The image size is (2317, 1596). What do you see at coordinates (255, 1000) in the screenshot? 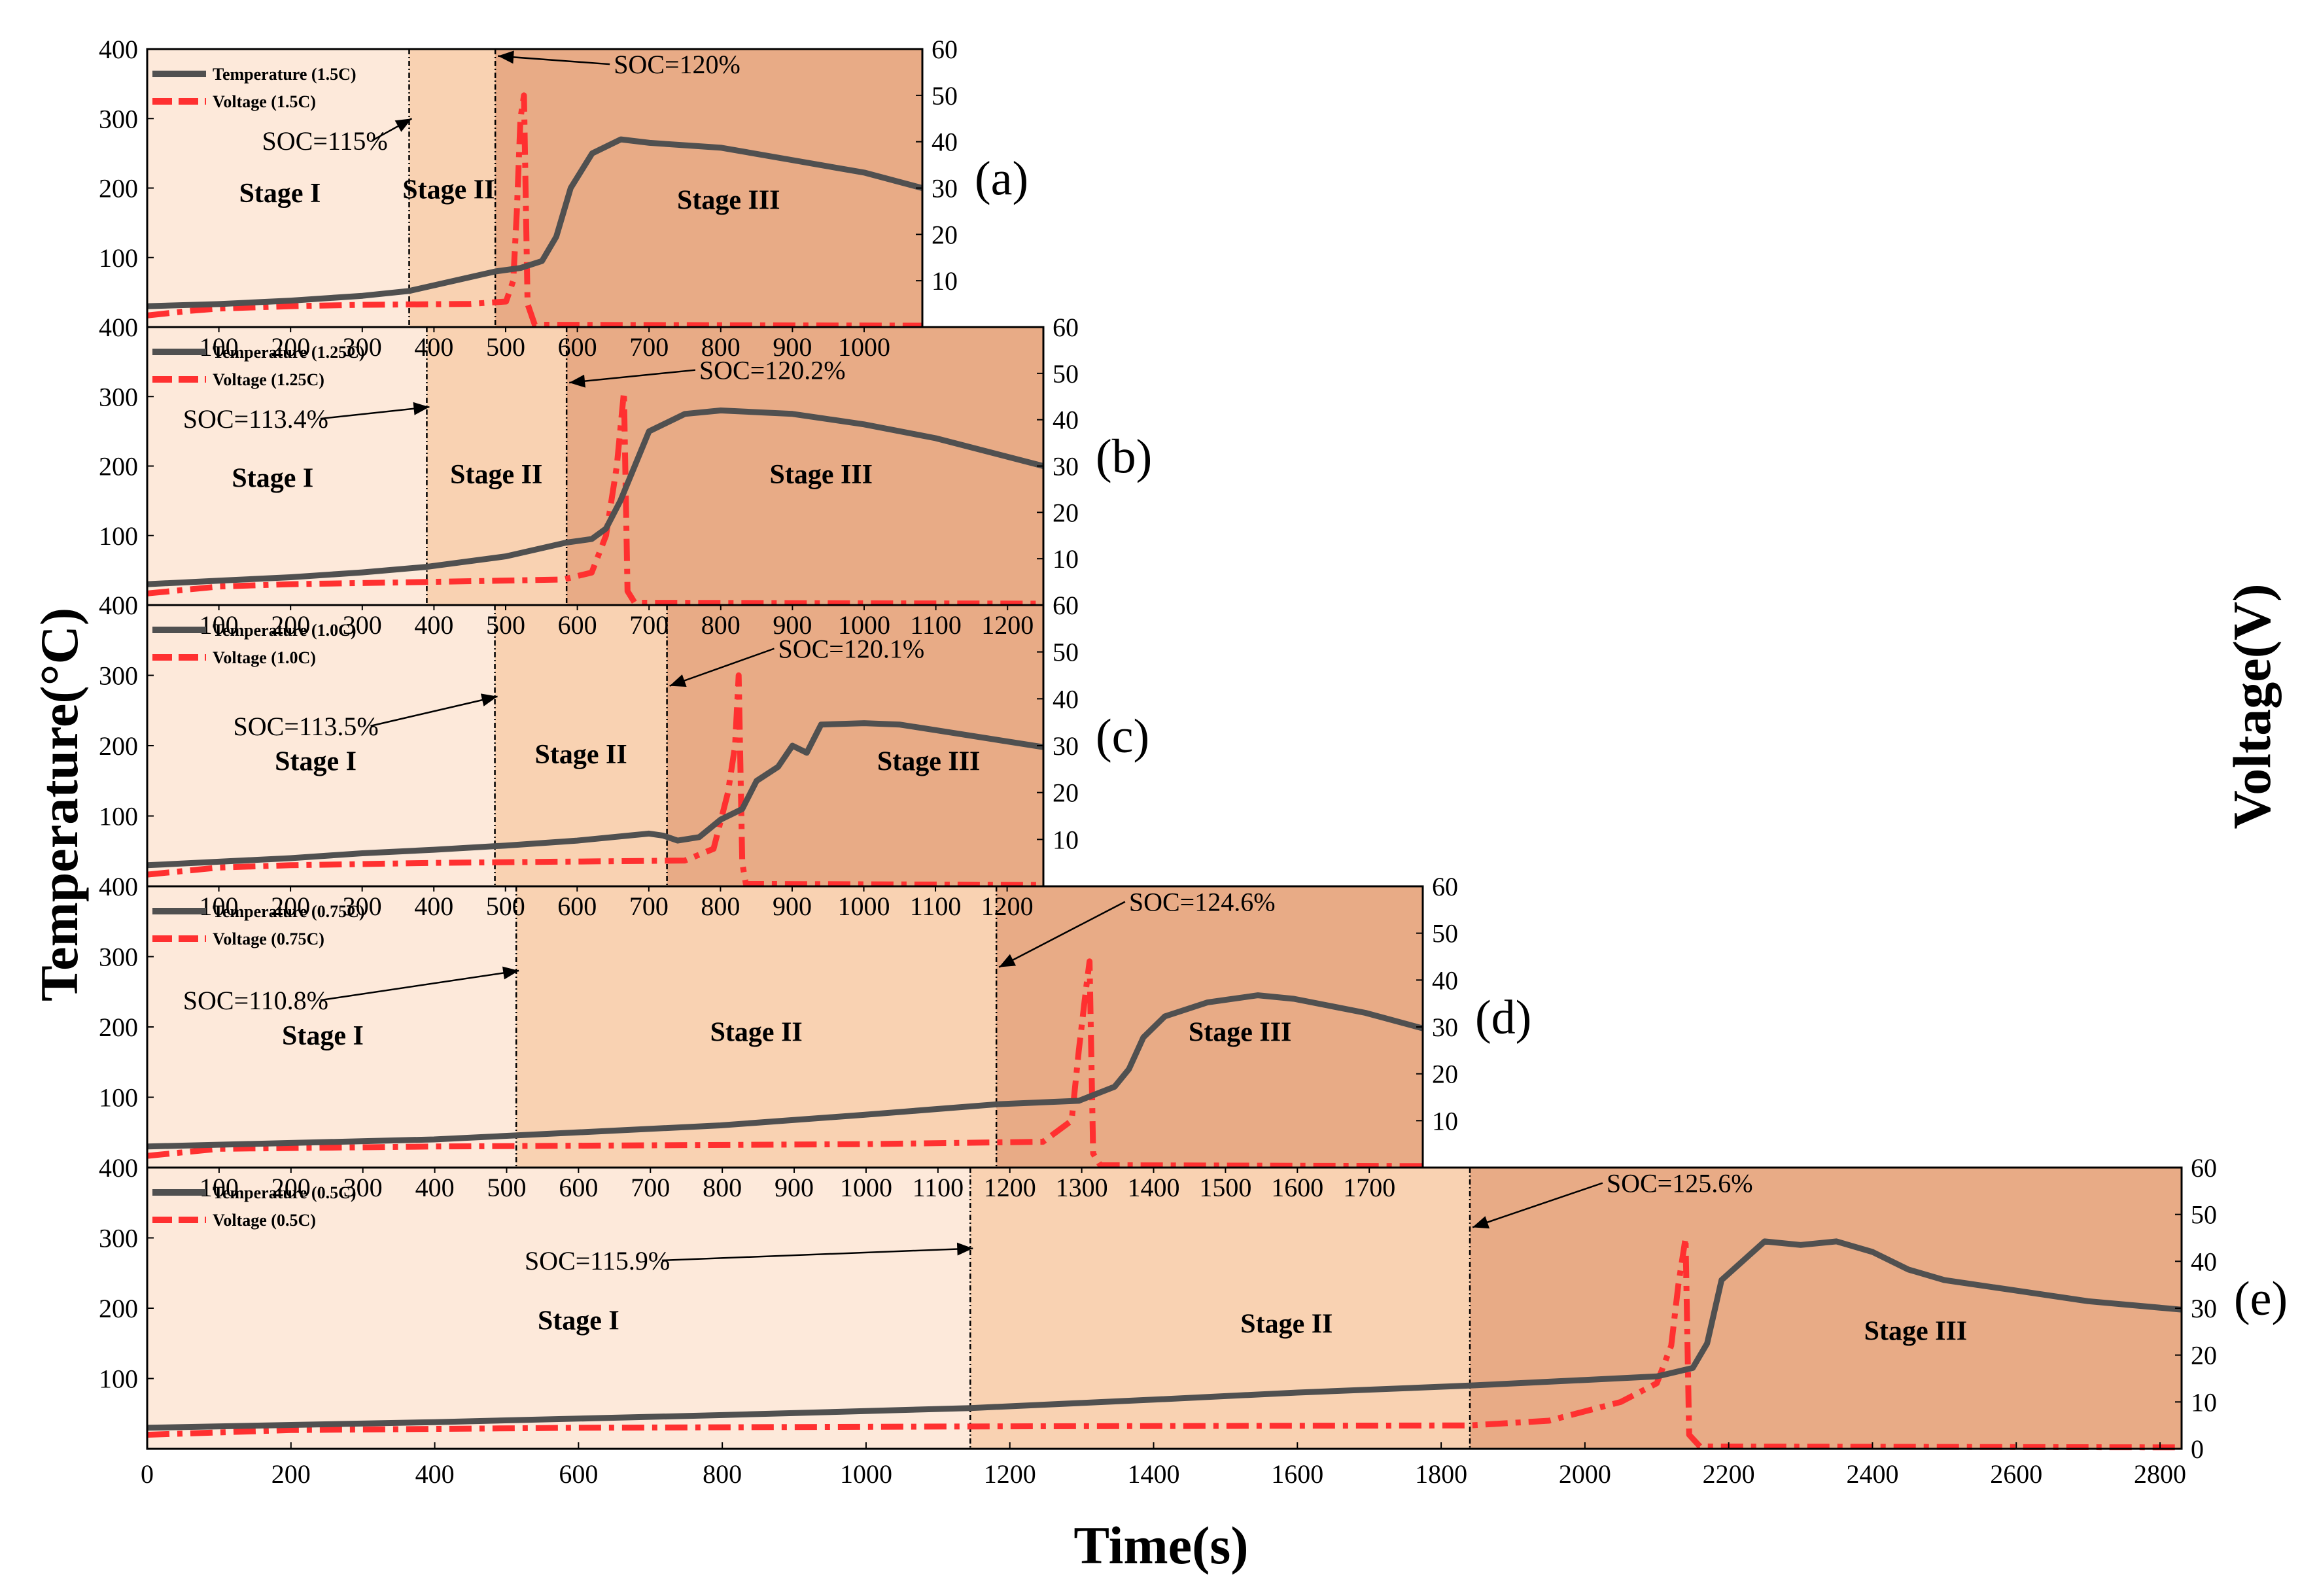
I see `soc-annotation: SOC=110.8%` at bounding box center [255, 1000].